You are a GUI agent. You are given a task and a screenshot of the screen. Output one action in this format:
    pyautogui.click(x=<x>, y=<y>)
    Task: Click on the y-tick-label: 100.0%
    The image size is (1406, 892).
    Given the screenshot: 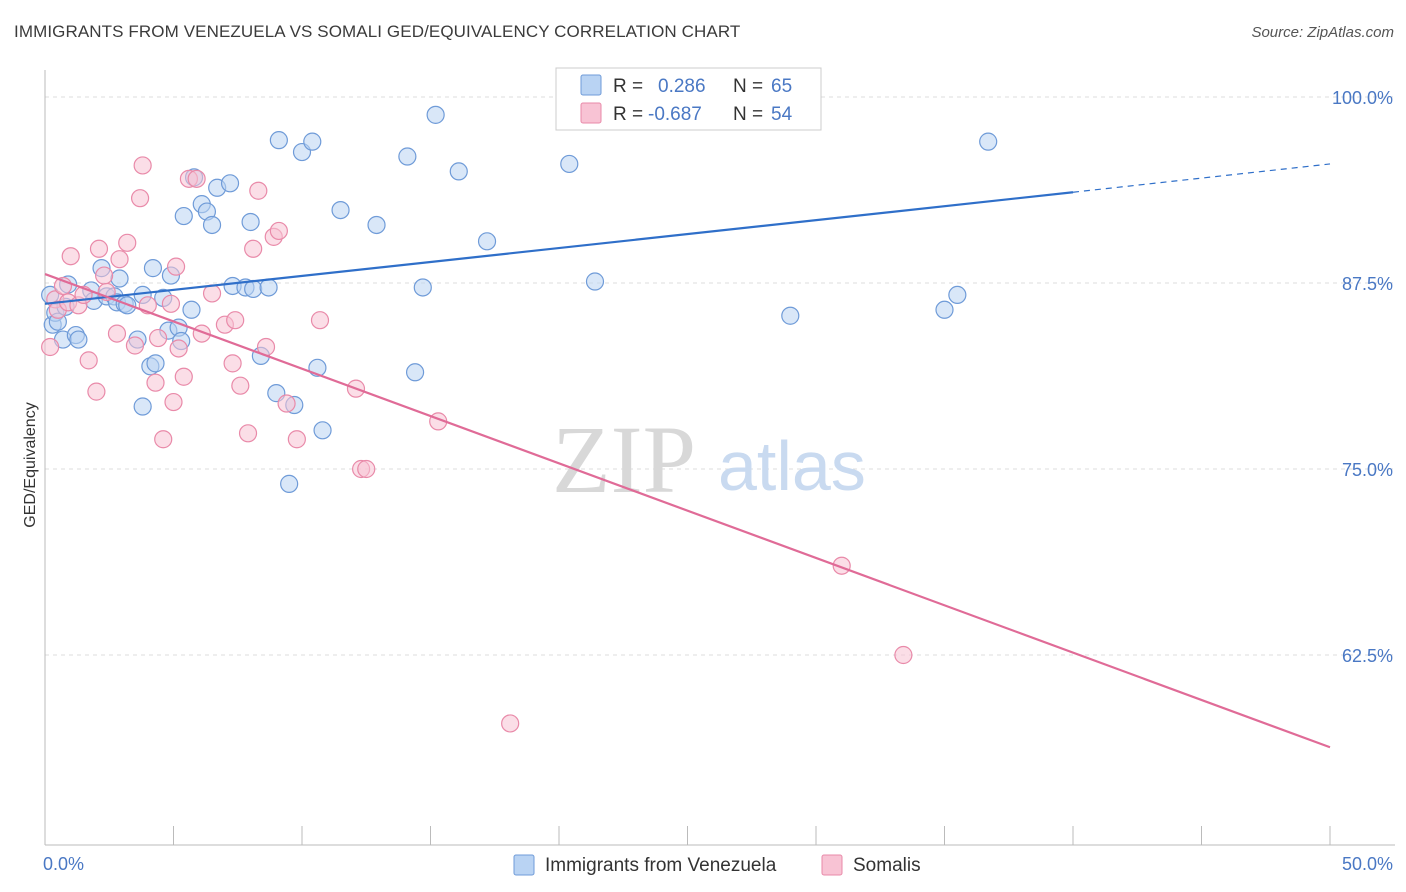 What is the action you would take?
    pyautogui.click(x=1362, y=98)
    